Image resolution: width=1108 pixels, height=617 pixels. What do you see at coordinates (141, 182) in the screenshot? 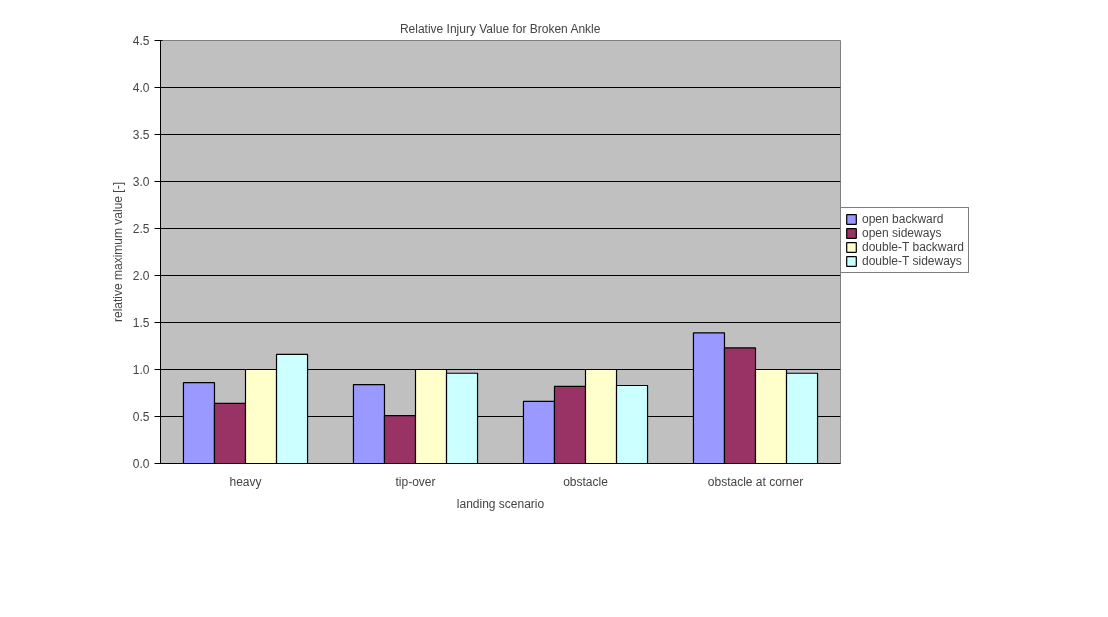
I see `y-tick-label: 3.0` at bounding box center [141, 182].